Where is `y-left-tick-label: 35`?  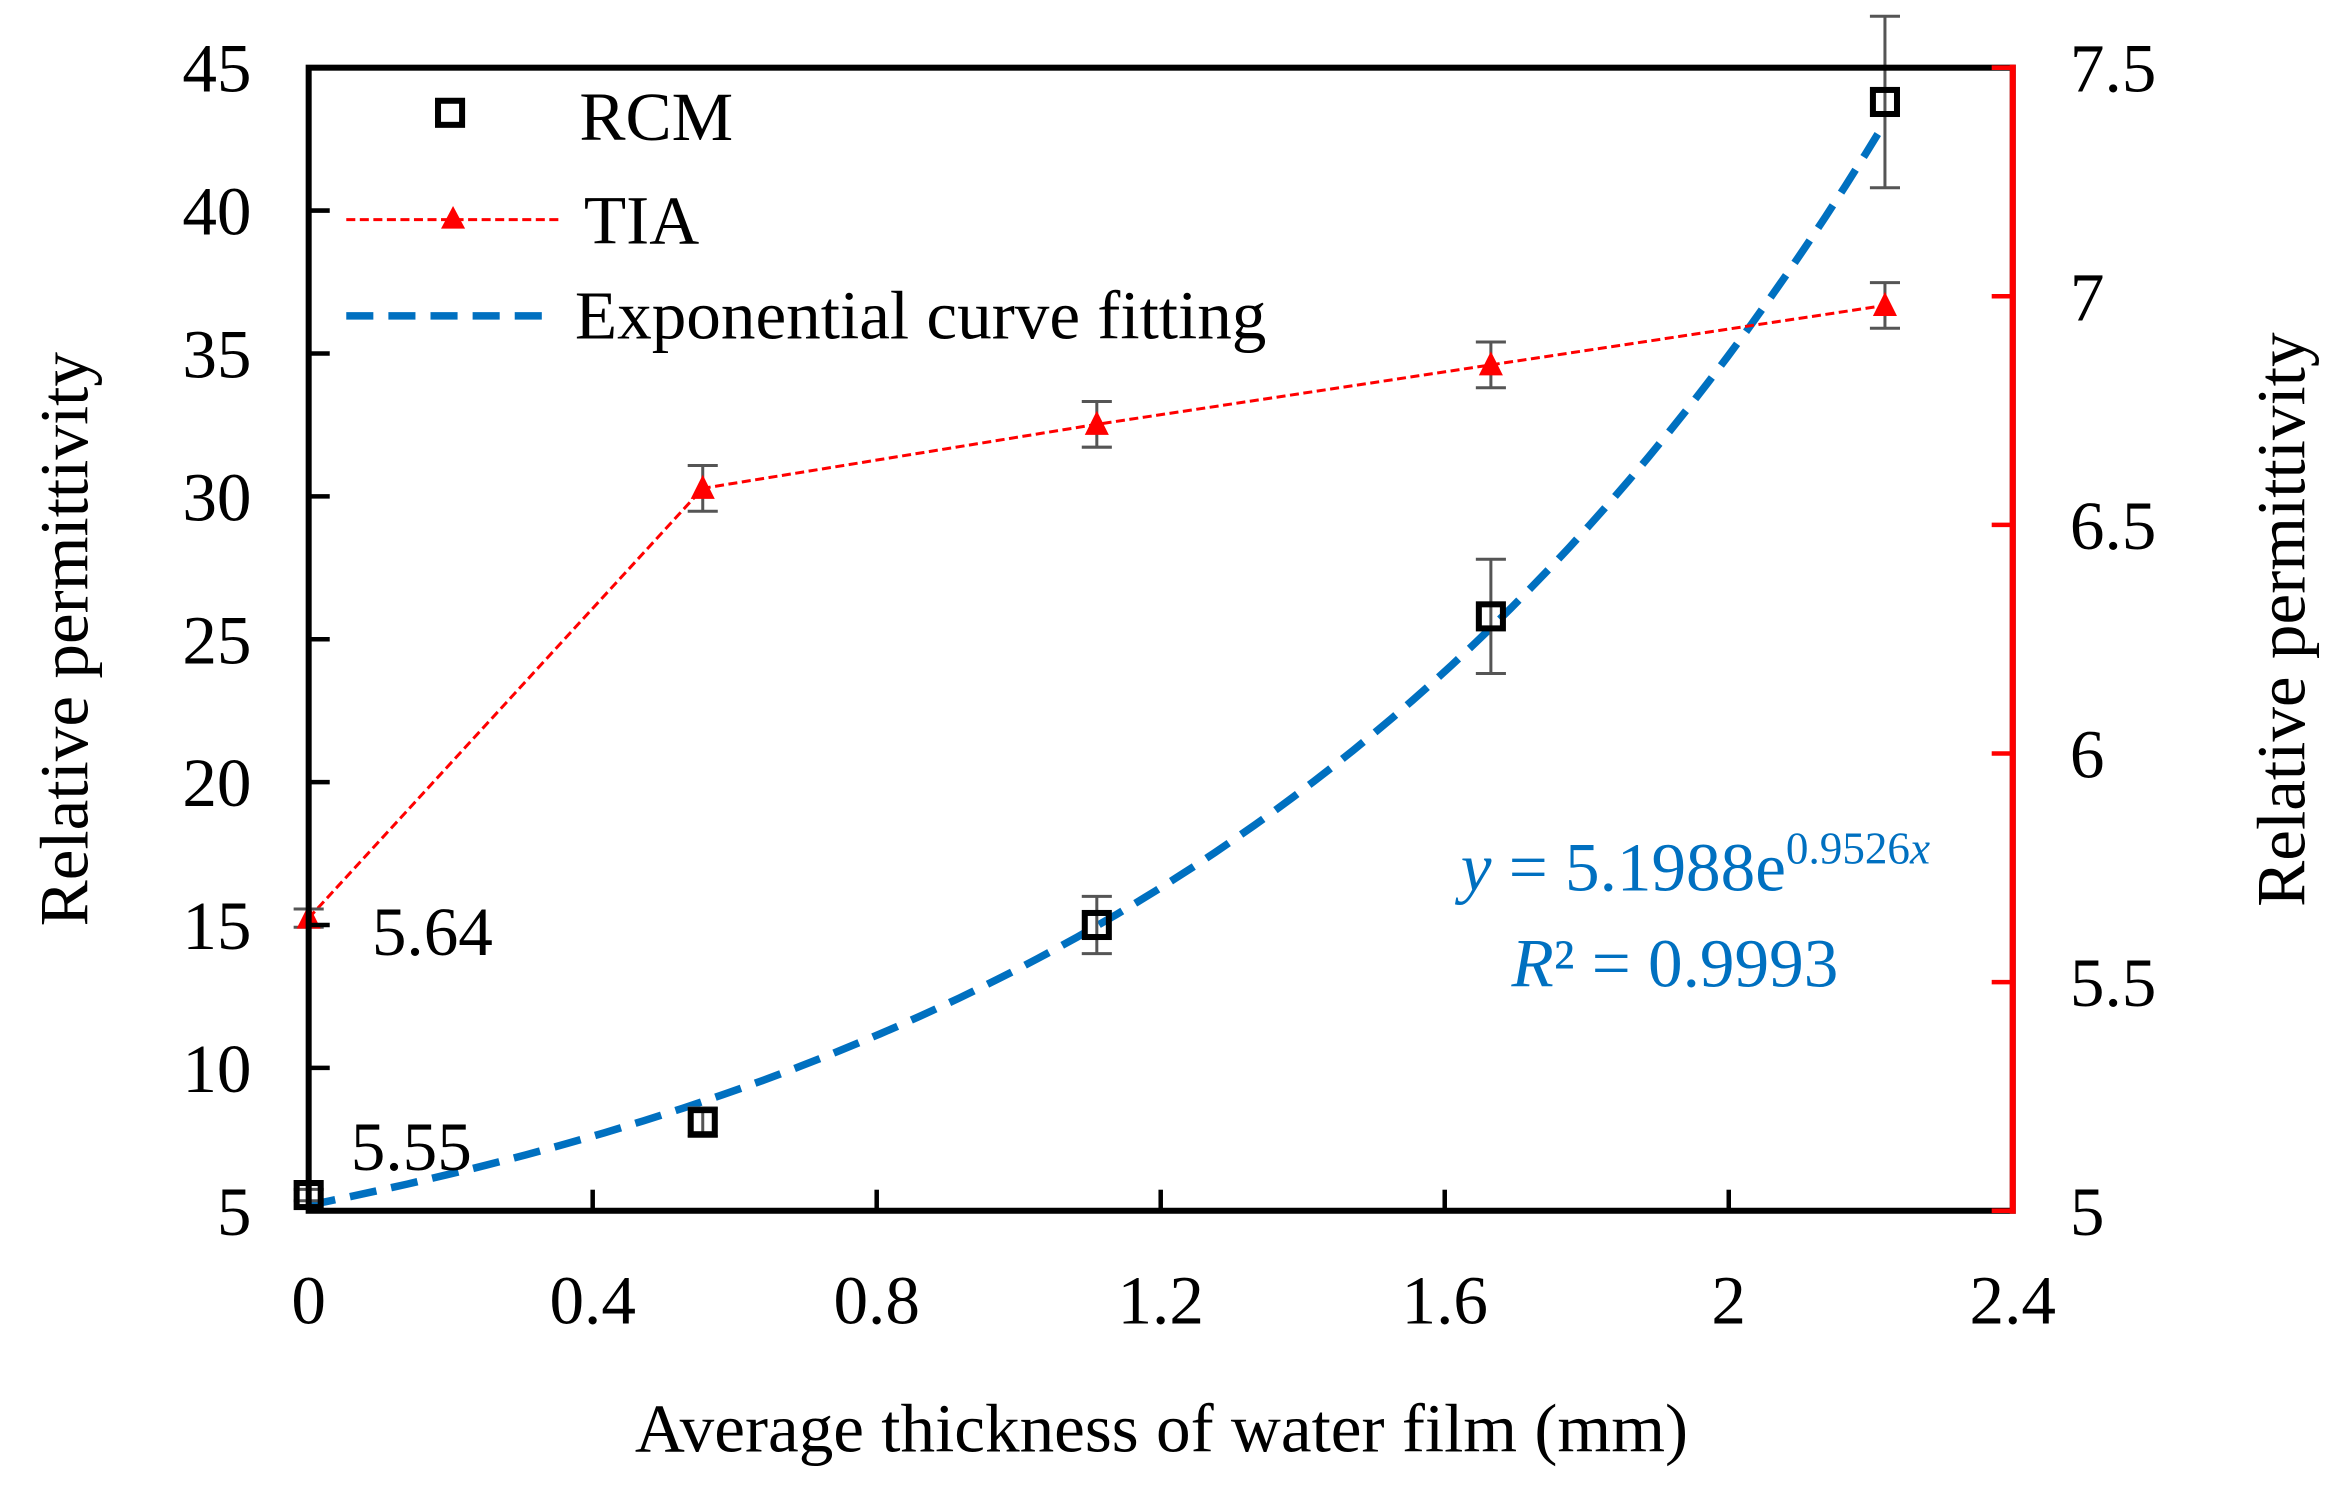 y-left-tick-label: 35 is located at coordinates (216, 354).